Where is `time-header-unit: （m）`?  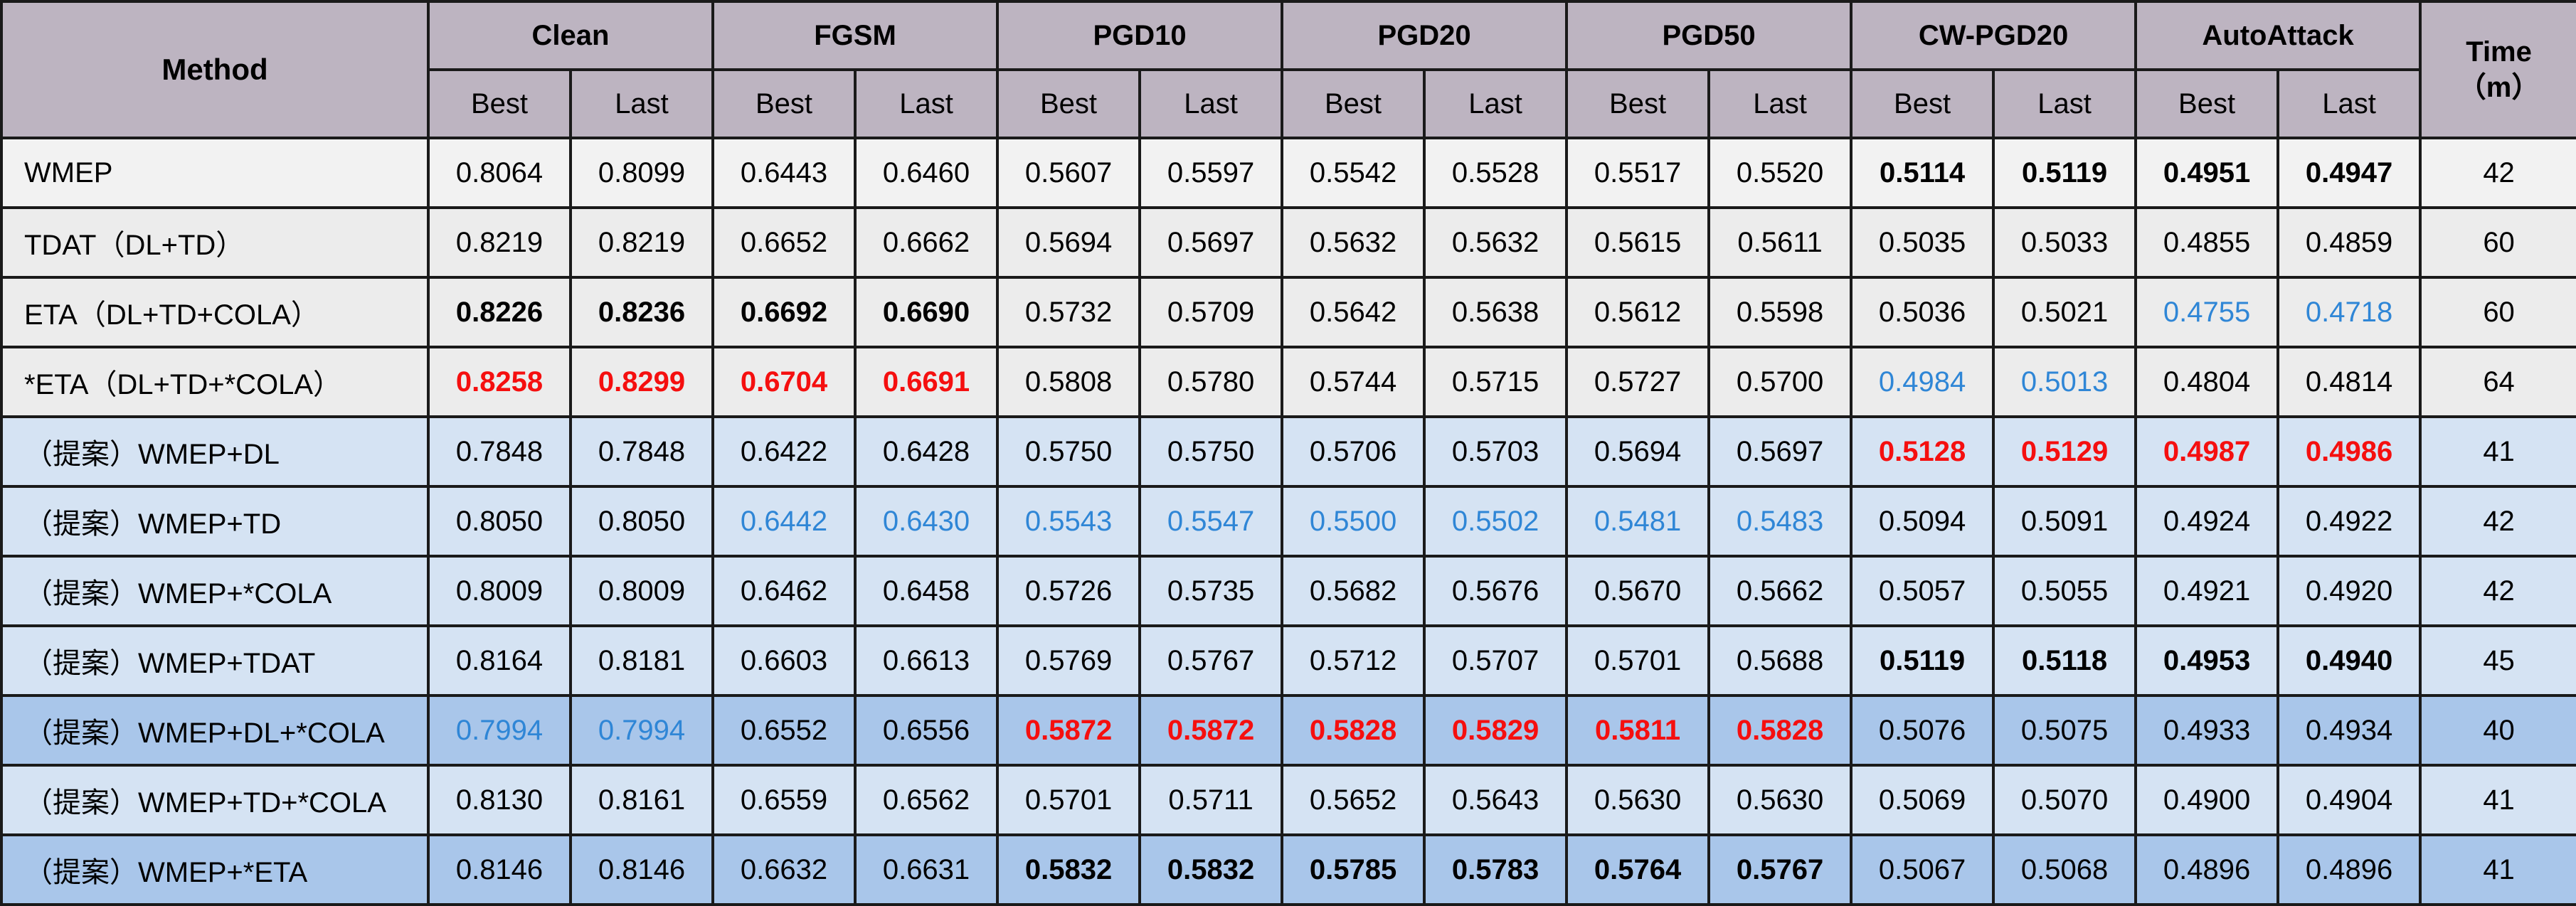
time-header-unit: （m） is located at coordinates (2498, 87).